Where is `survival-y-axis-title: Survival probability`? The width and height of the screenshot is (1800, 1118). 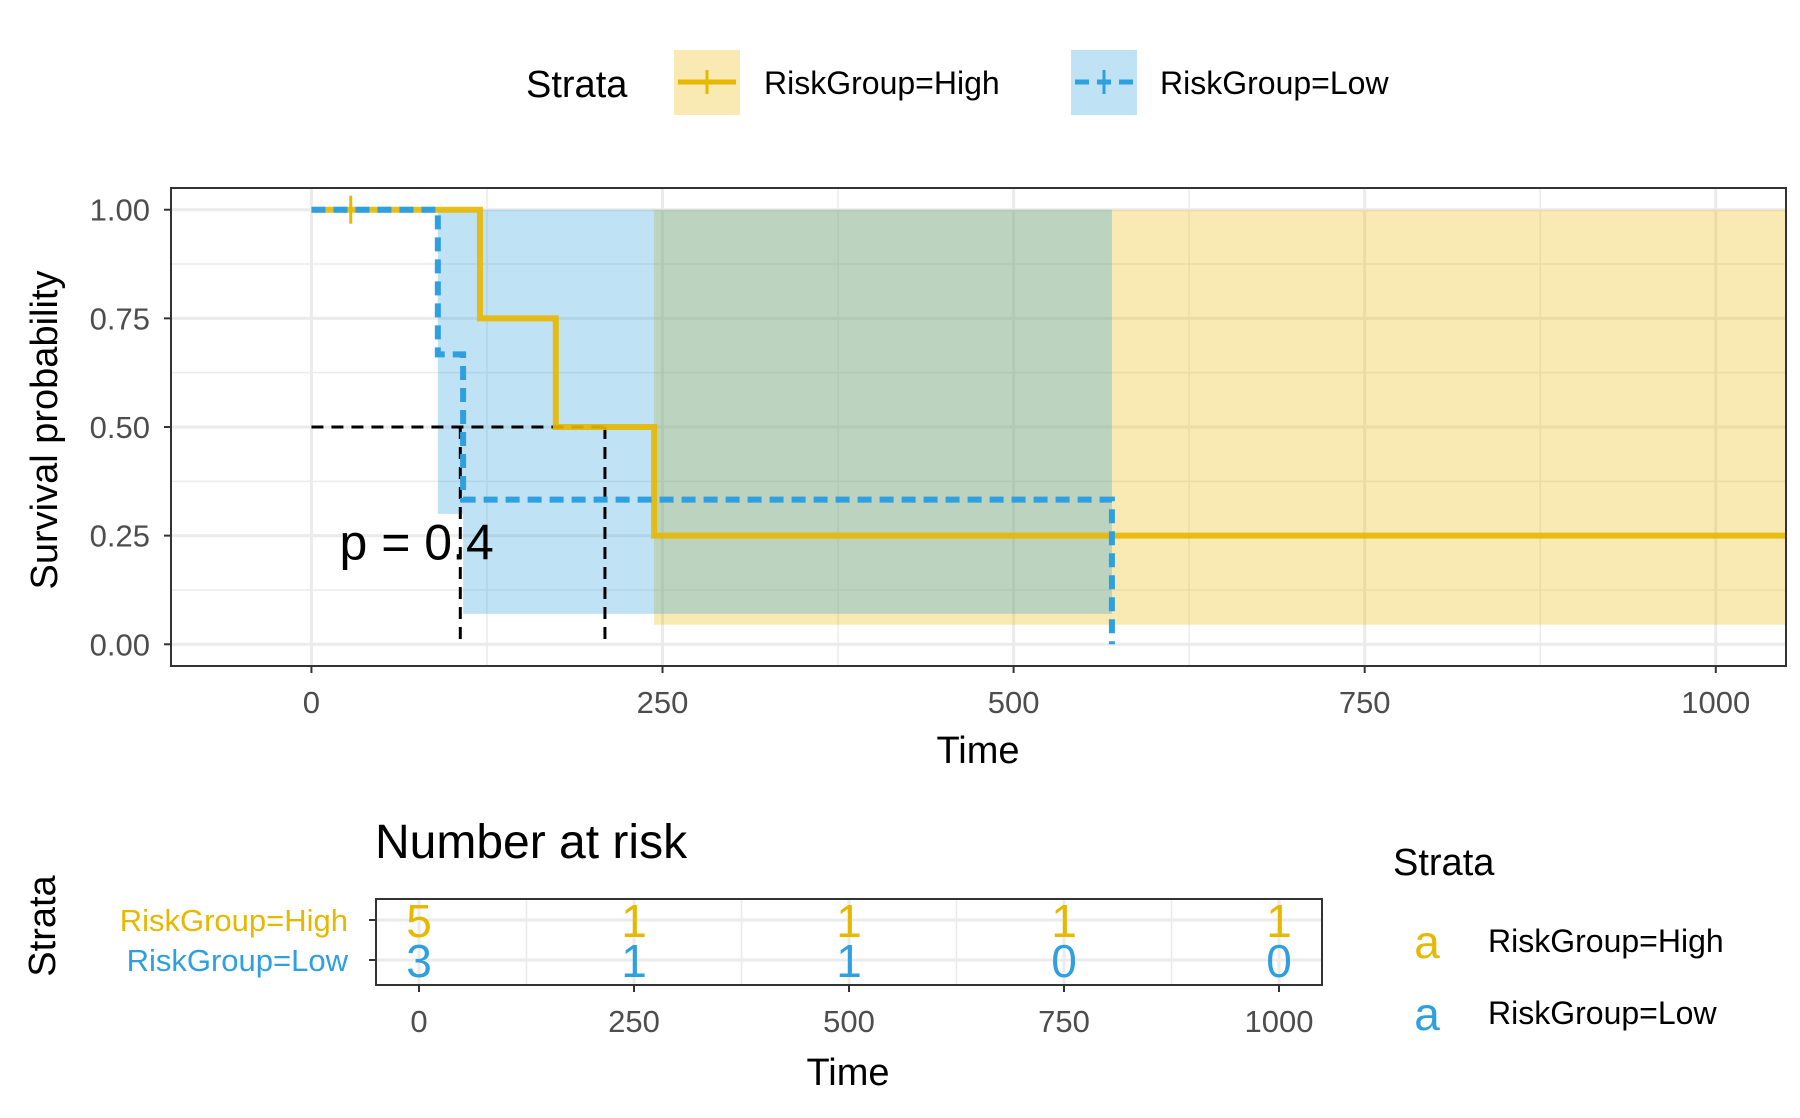
survival-y-axis-title: Survival probability is located at coordinates (45, 430).